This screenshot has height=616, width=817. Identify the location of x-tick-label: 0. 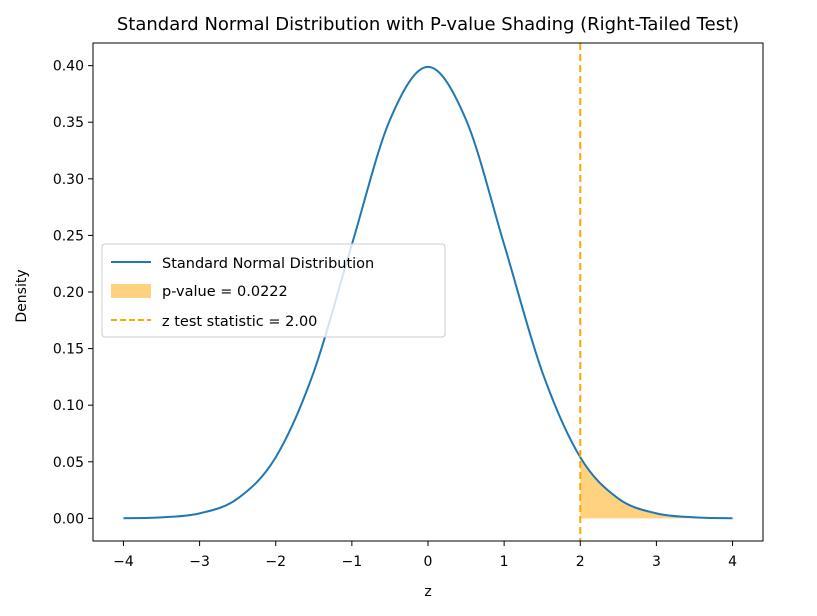
(428, 562).